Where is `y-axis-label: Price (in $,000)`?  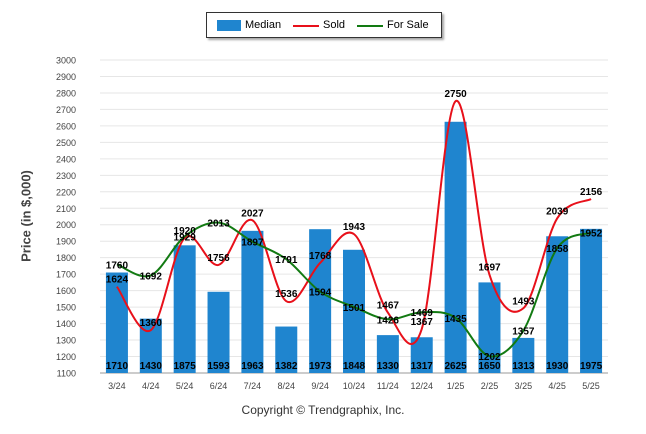
y-axis-label: Price (in $,000) is located at coordinates (26, 216).